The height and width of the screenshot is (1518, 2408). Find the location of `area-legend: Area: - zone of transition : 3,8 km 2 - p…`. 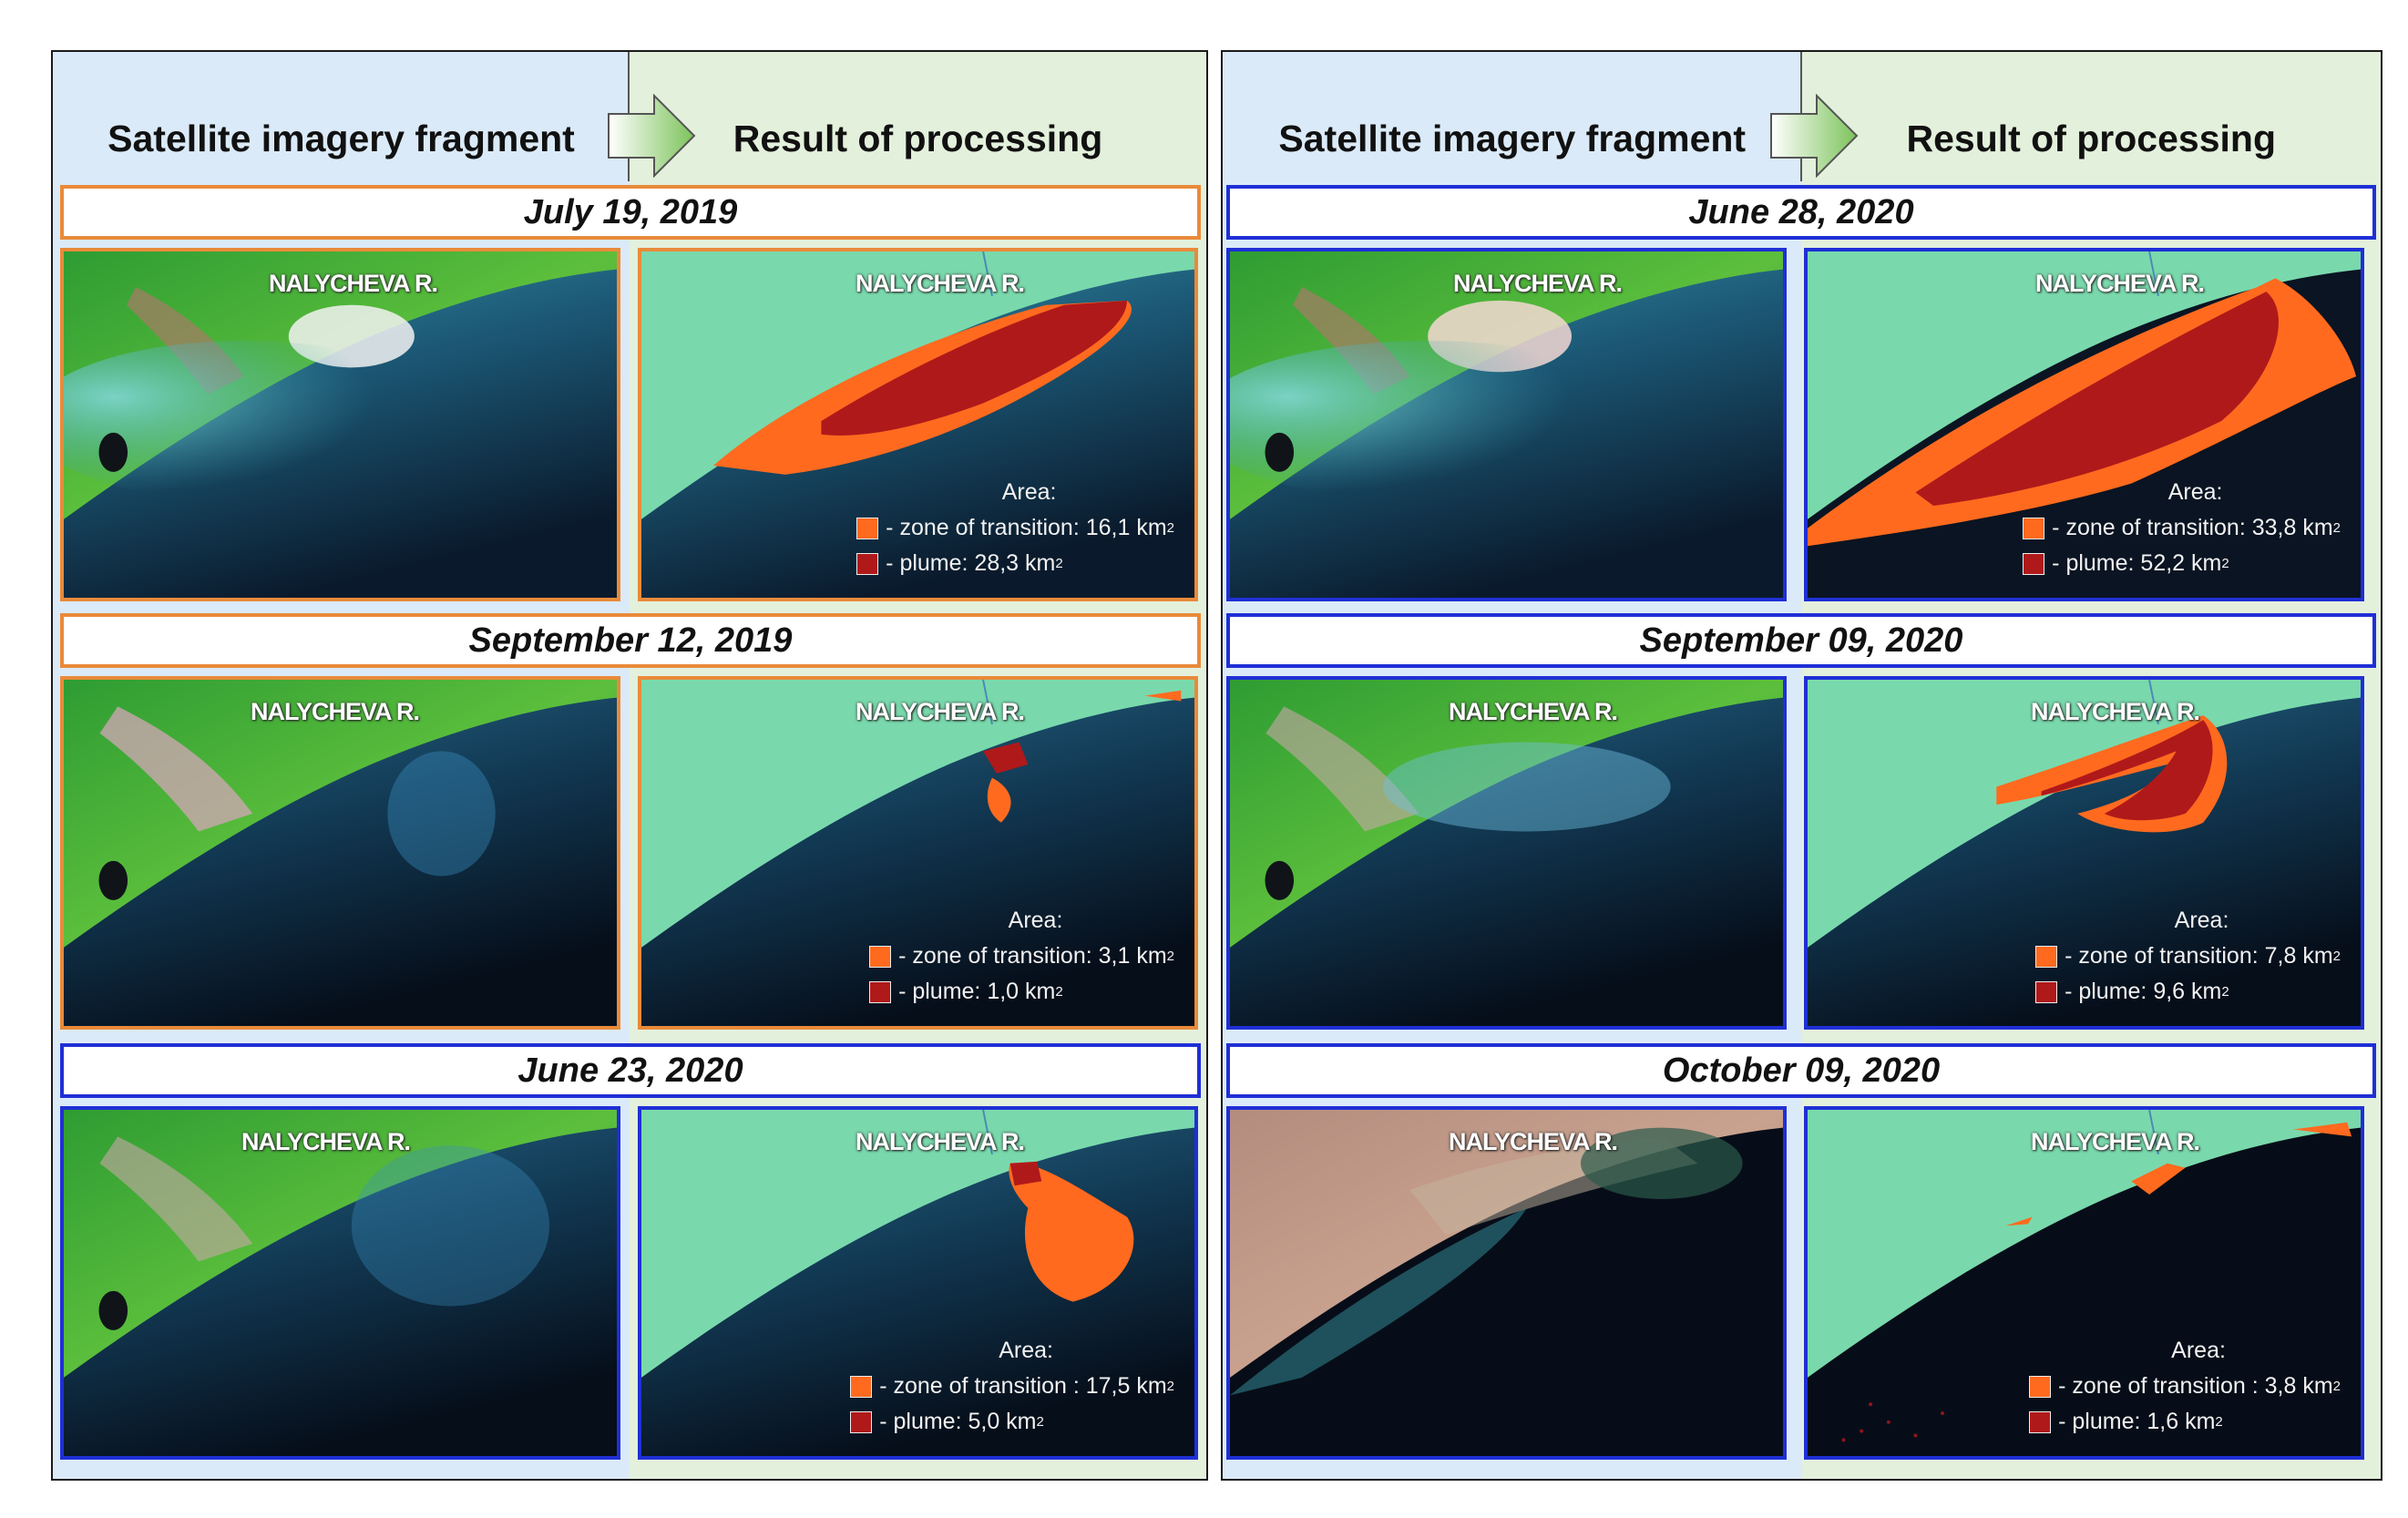

area-legend: Area: - zone of transition : 3,8 km 2 - p… is located at coordinates (2185, 1386).